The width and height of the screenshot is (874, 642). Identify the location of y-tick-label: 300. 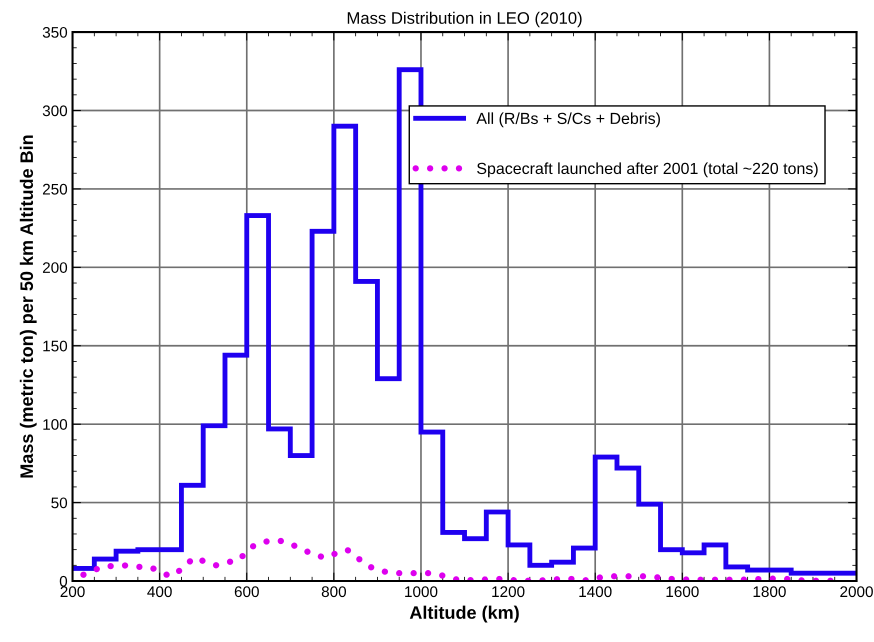
(55, 110).